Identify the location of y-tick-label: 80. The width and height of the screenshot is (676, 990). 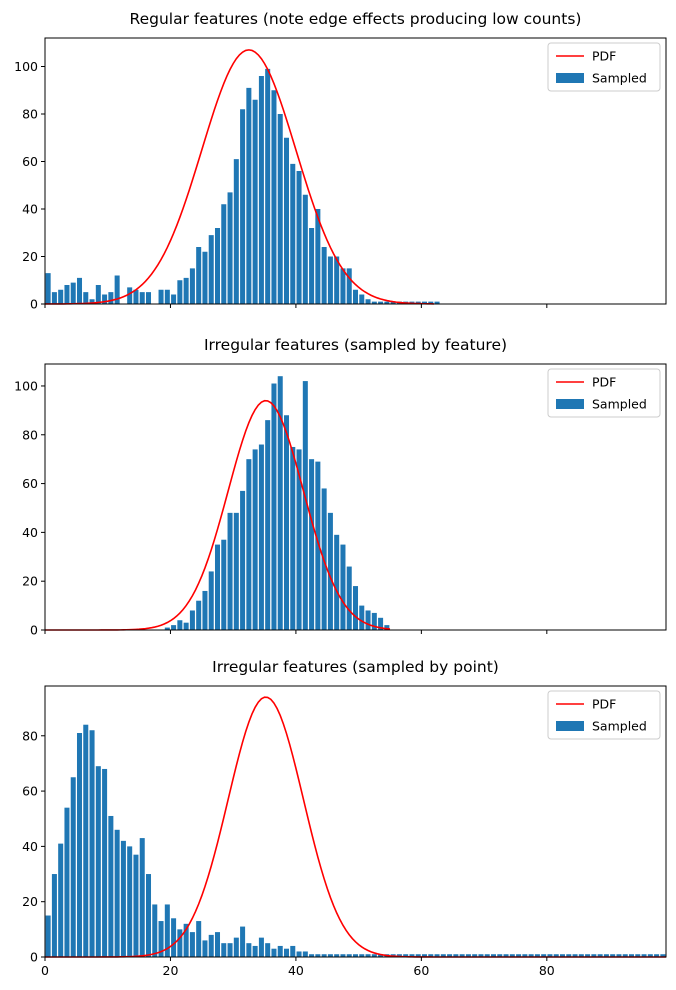
(30, 735).